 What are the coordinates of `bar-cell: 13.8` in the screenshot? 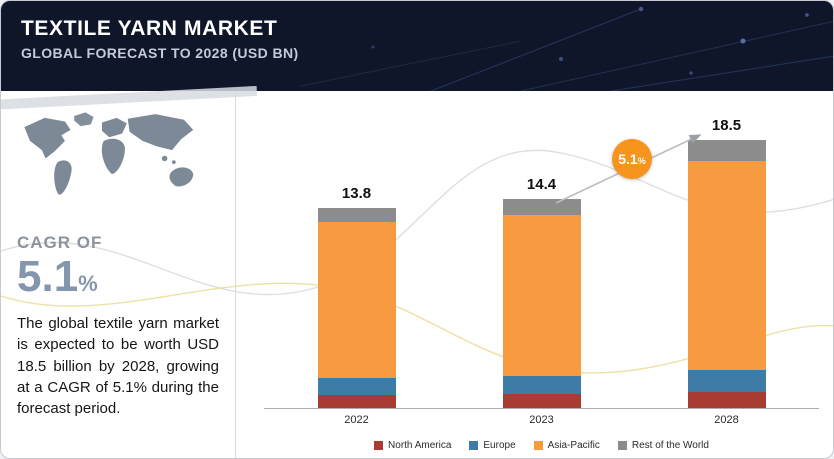 It's located at (356, 263).